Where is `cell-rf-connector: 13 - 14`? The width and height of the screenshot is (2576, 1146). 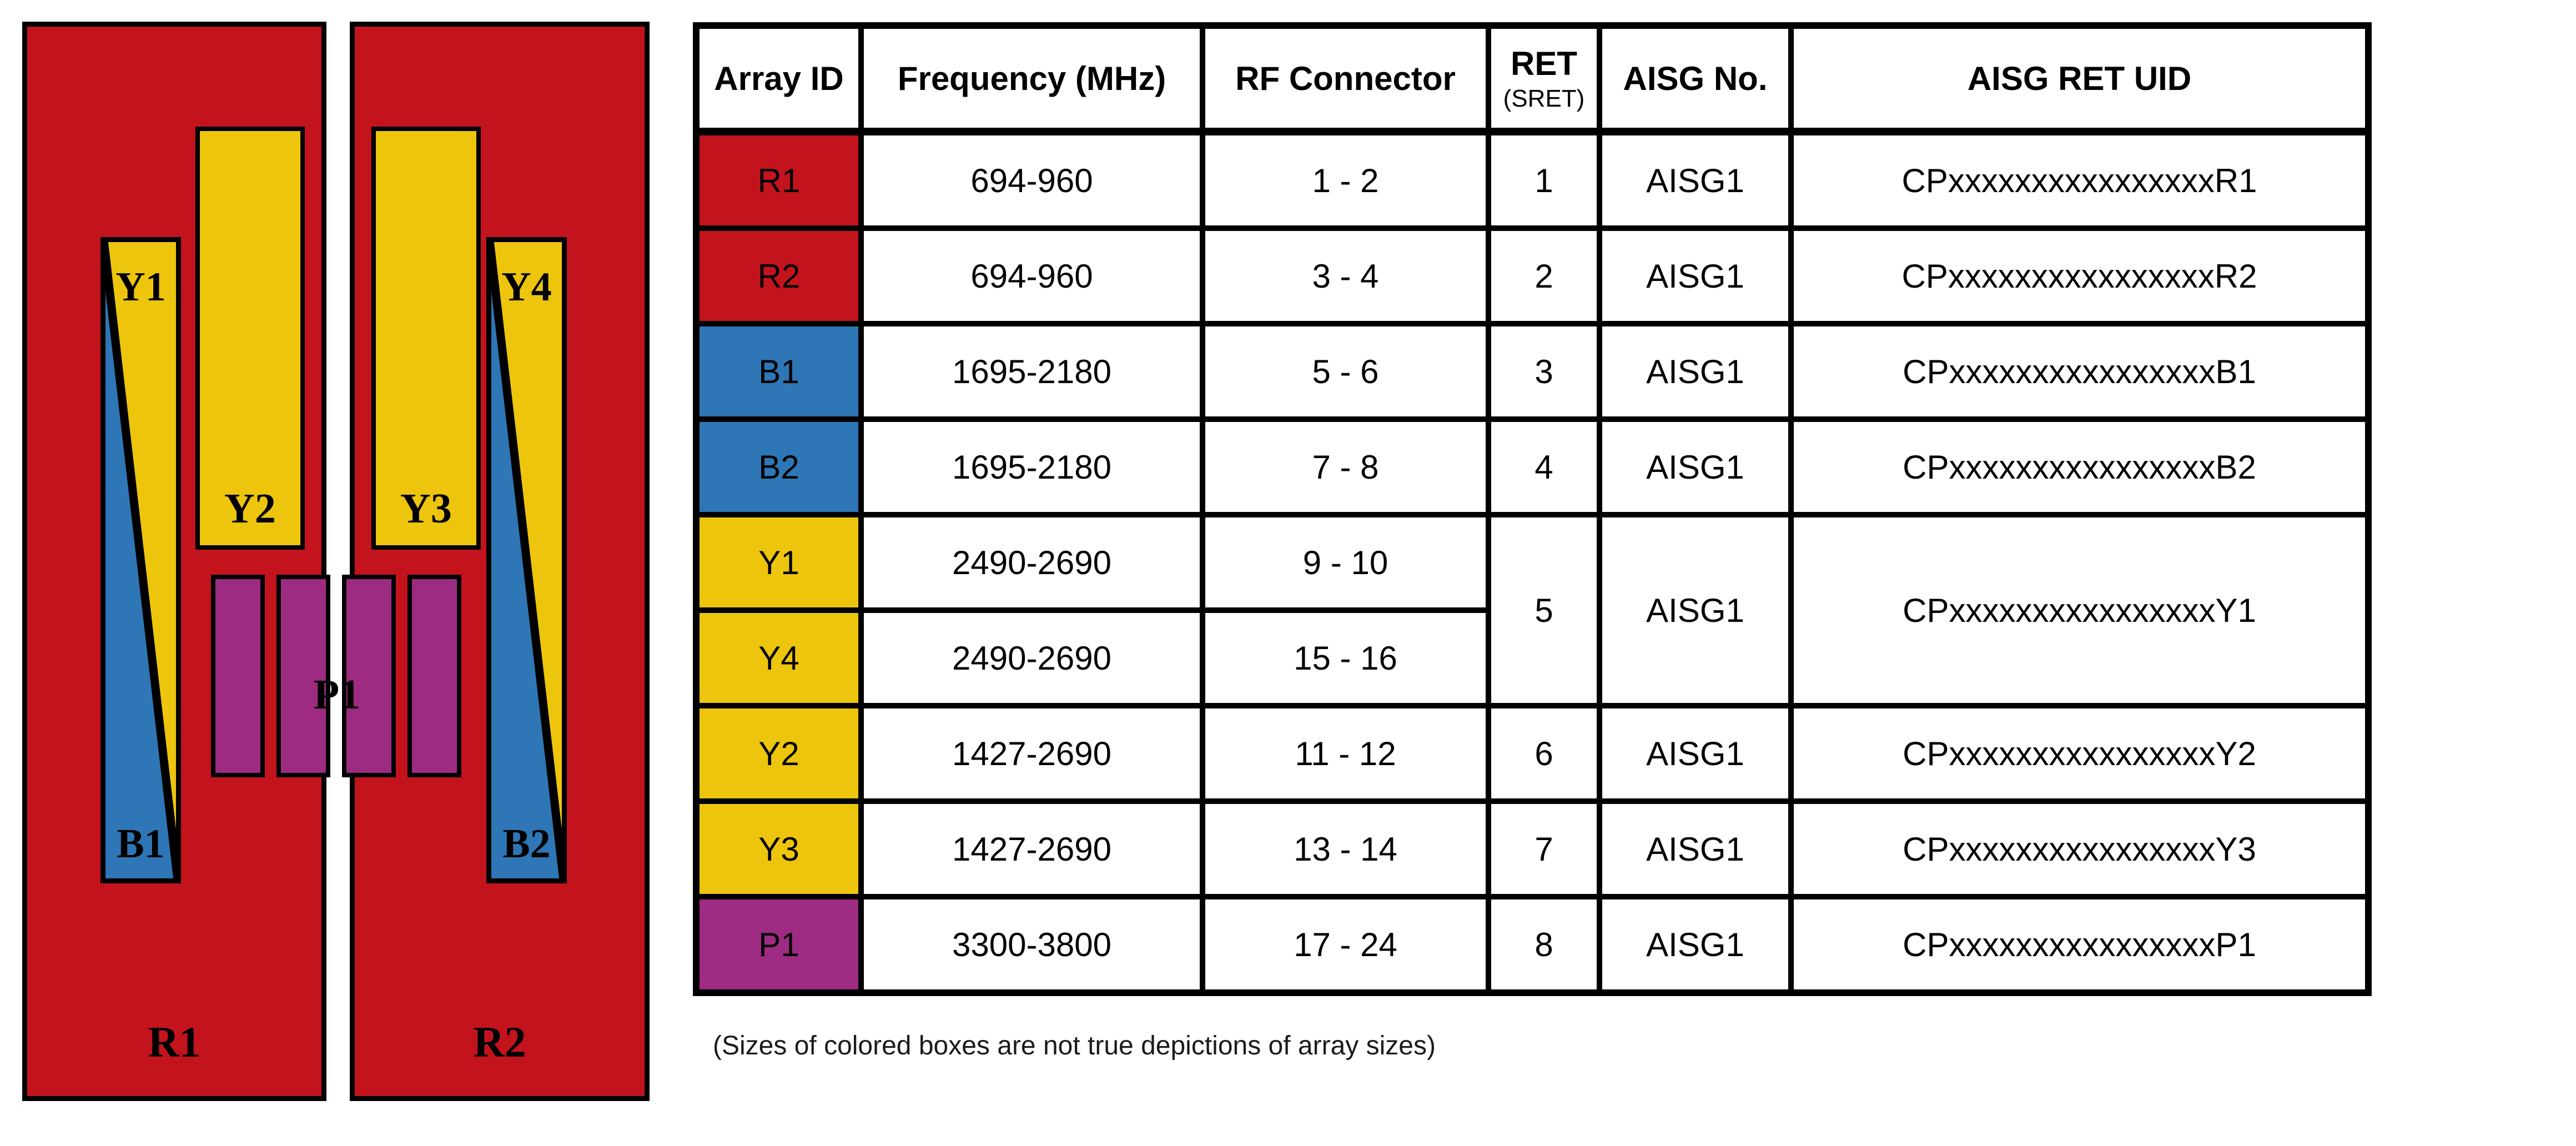 cell-rf-connector: 13 - 14 is located at coordinates (1345, 848).